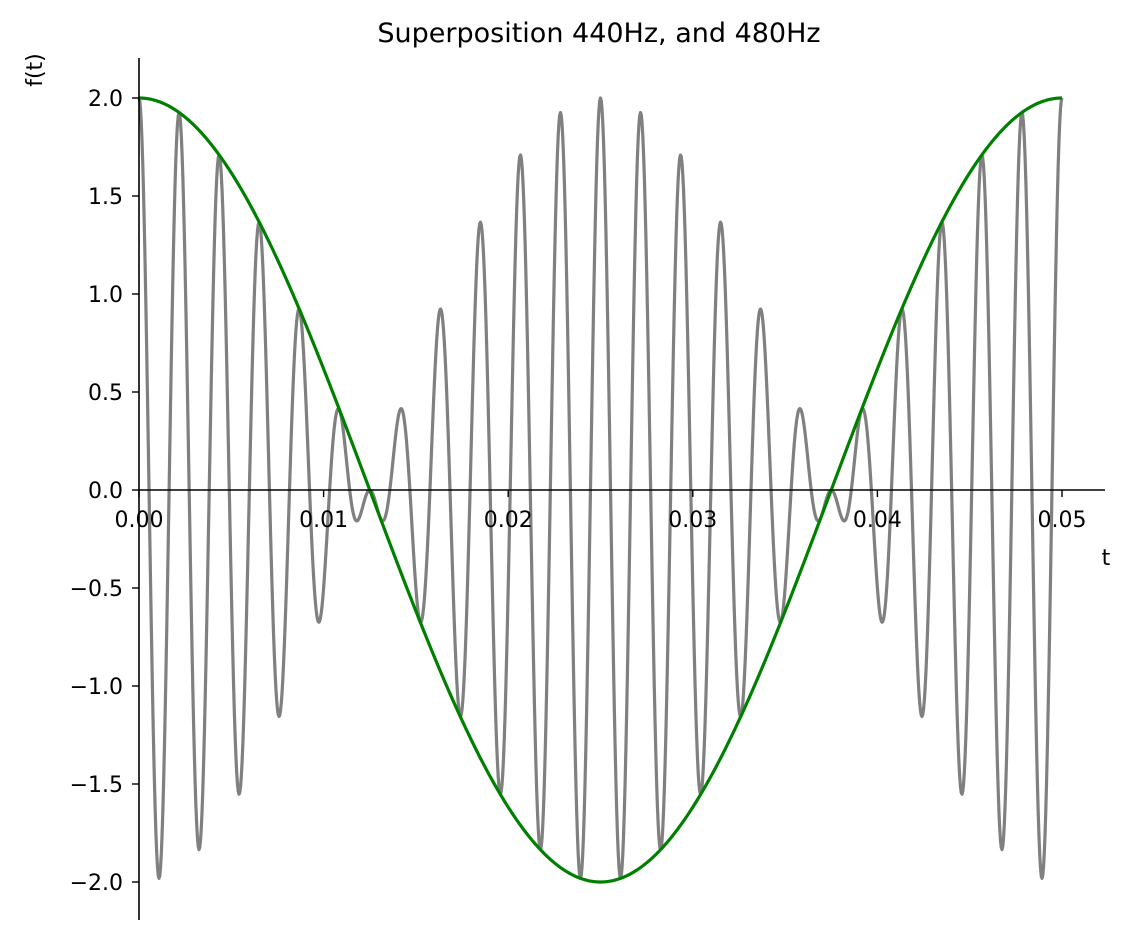 This screenshot has width=1129, height=940. What do you see at coordinates (105, 295) in the screenshot?
I see `y-tick-label: 1.0` at bounding box center [105, 295].